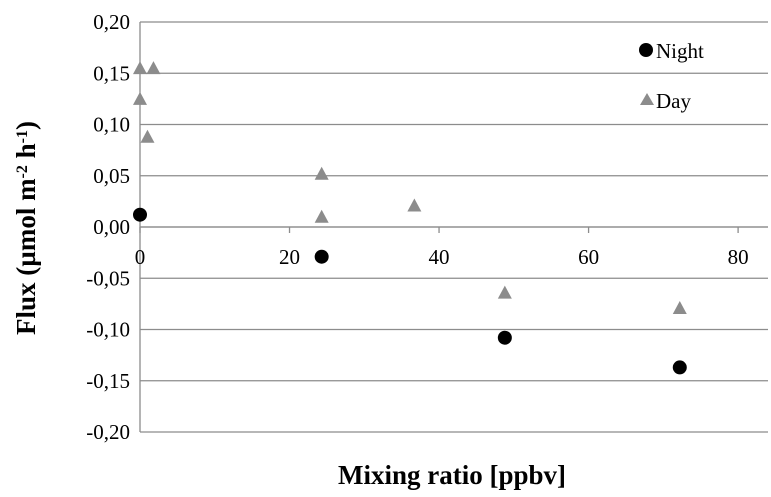 The height and width of the screenshot is (497, 771). What do you see at coordinates (111, 125) in the screenshot?
I see `y-tick-label-2: 0,10` at bounding box center [111, 125].